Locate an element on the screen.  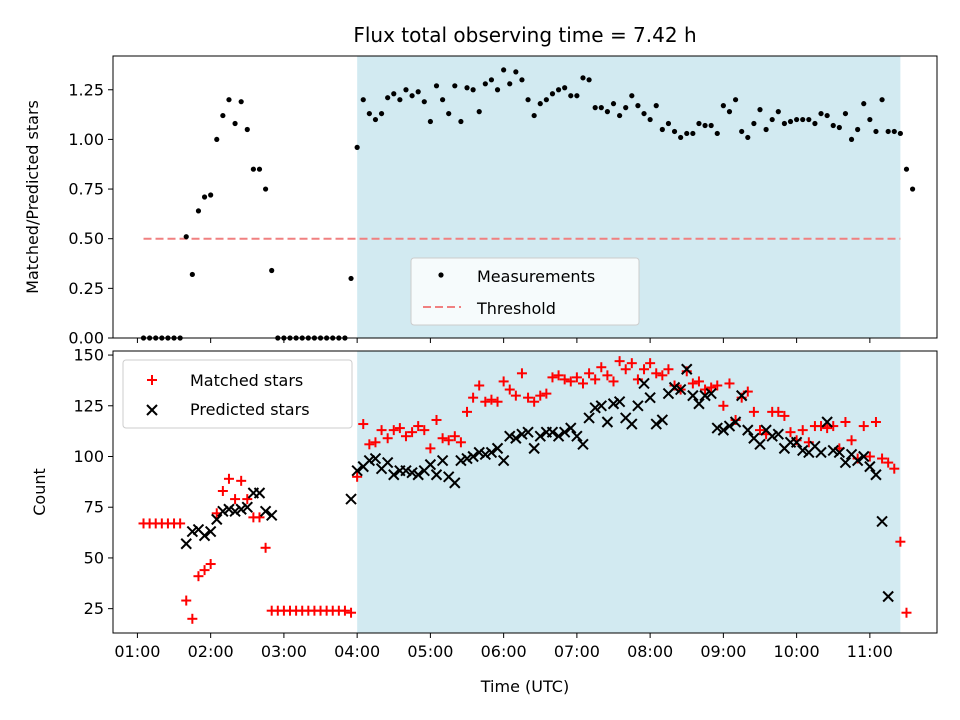
x-tick-label: 09:00 is located at coordinates (723, 651).